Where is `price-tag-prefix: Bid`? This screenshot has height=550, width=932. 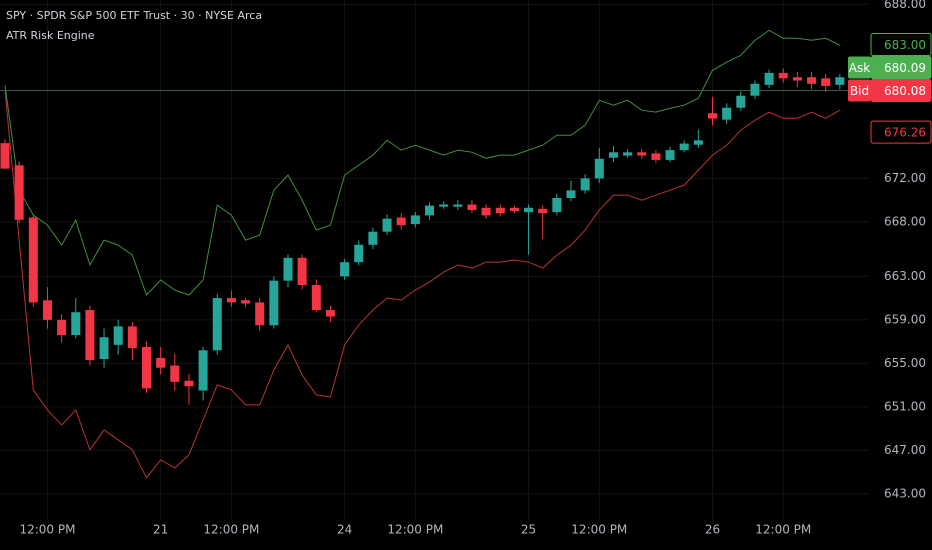 price-tag-prefix: Bid is located at coordinates (859, 91).